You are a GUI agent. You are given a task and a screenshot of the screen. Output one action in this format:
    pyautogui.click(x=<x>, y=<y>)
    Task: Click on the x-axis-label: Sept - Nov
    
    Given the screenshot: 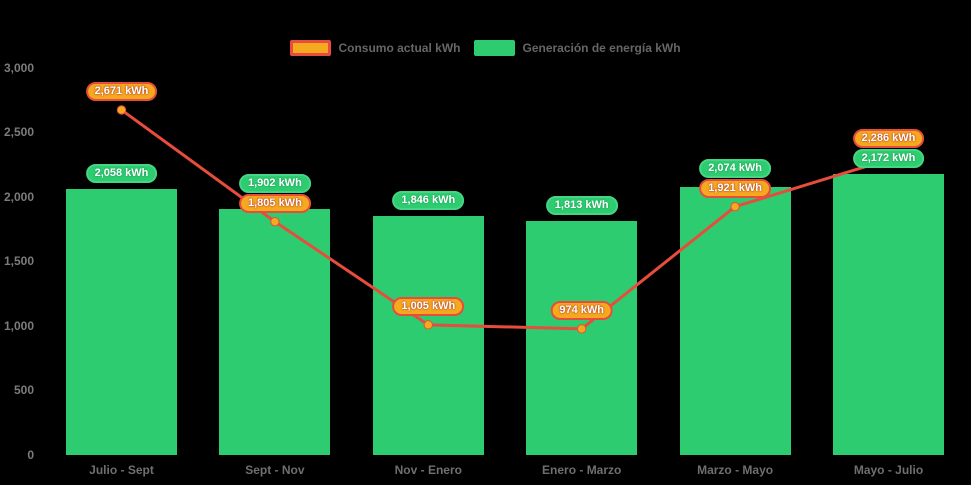 What is the action you would take?
    pyautogui.click(x=275, y=470)
    